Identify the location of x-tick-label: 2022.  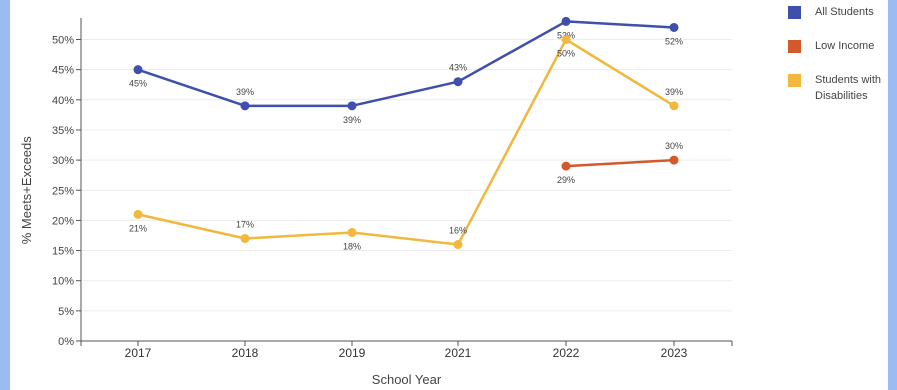
(566, 353).